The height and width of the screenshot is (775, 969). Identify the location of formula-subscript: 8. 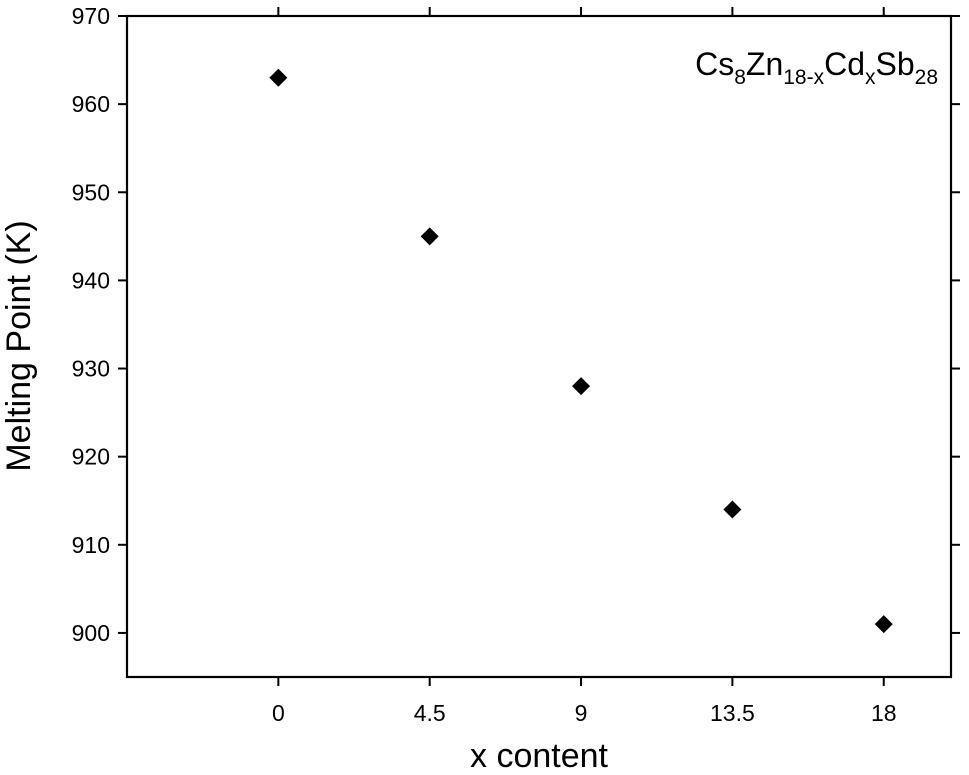
(740, 77).